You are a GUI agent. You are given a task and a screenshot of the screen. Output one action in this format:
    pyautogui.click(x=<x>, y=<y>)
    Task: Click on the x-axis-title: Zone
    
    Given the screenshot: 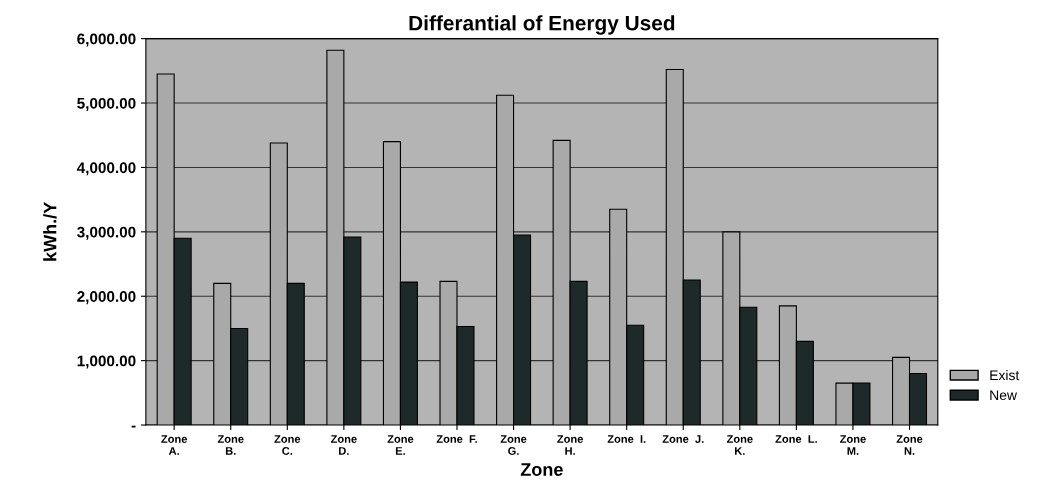 What is the action you would take?
    pyautogui.click(x=541, y=469)
    